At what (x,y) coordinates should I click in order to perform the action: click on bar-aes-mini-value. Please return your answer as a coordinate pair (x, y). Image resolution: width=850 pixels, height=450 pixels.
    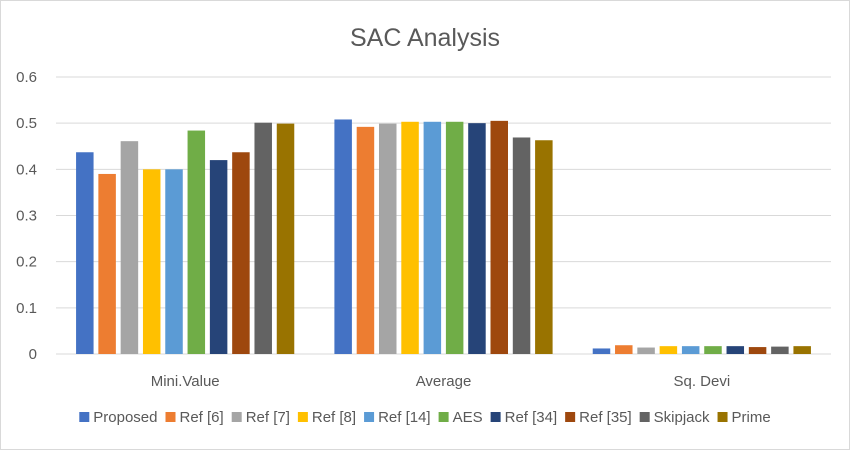
    Looking at the image, I should click on (196, 242).